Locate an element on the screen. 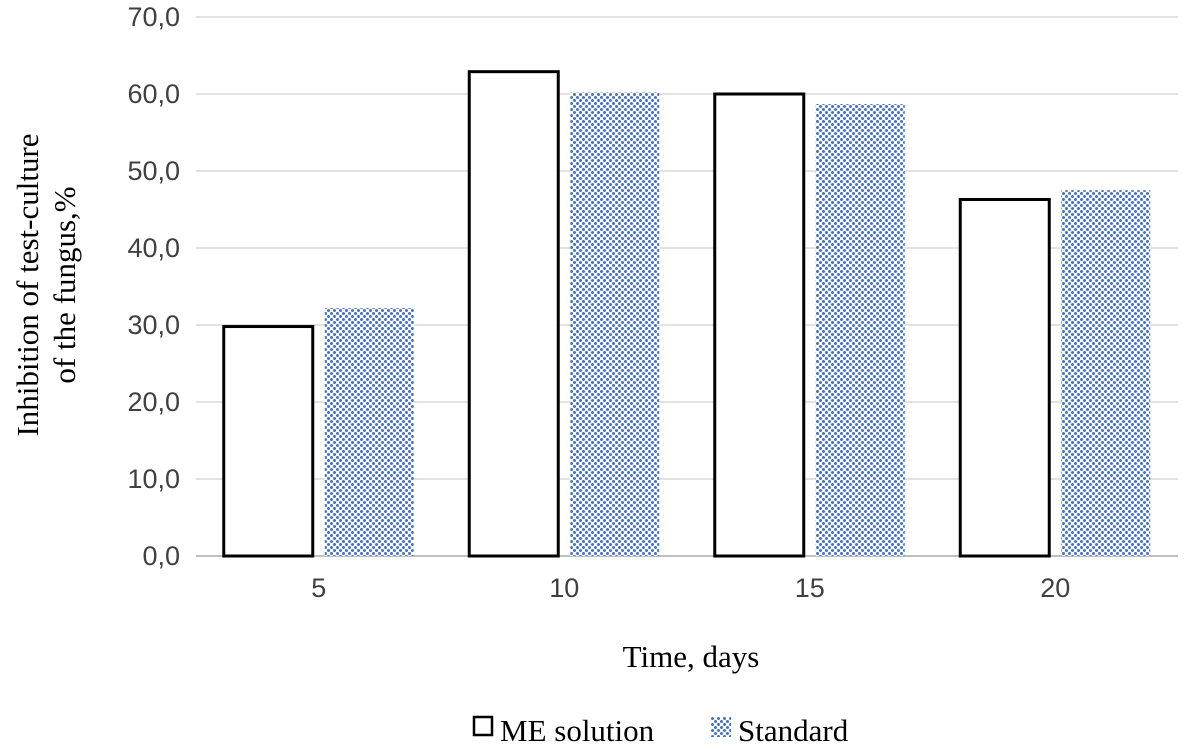  legend-label-standard: Standard is located at coordinates (793, 730).